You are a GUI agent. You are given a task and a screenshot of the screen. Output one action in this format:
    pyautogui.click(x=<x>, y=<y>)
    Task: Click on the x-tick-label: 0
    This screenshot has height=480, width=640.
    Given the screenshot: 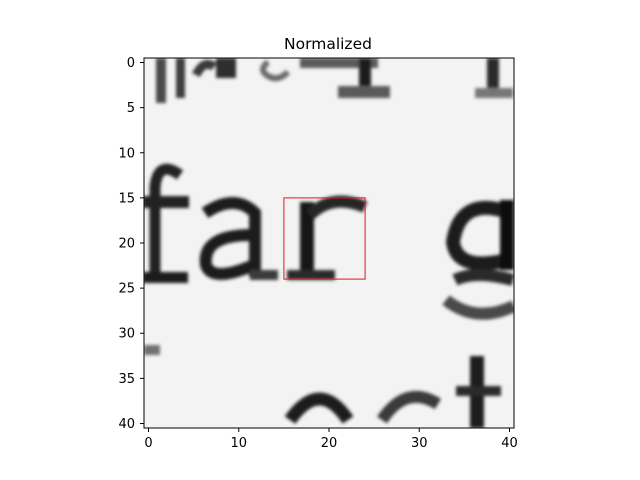 What is the action you would take?
    pyautogui.click(x=148, y=443)
    